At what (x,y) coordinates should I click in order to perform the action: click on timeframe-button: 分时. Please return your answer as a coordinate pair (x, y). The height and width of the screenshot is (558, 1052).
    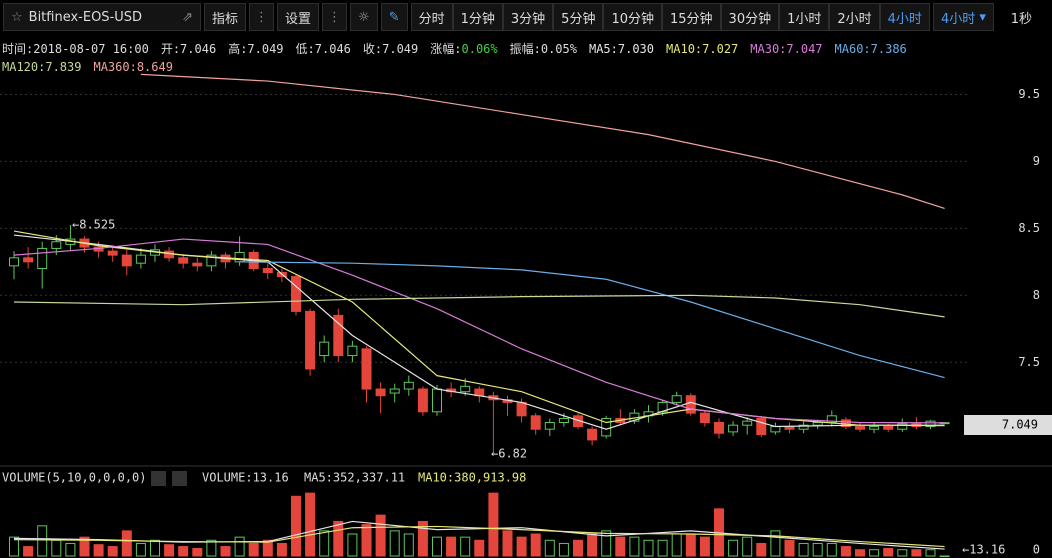
    Looking at the image, I should click on (431, 17).